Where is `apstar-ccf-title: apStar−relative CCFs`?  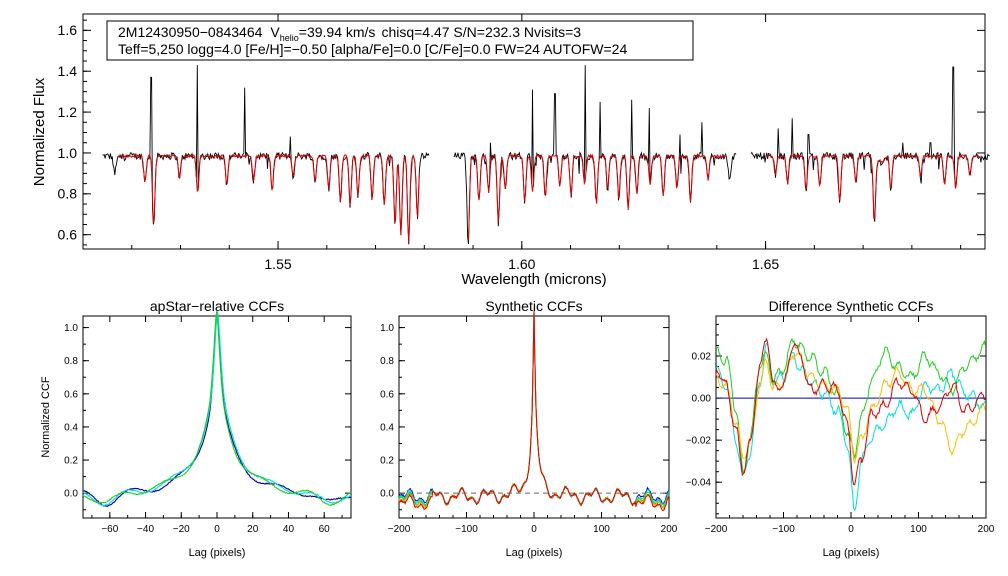
apstar-ccf-title: apStar−relative CCFs is located at coordinates (217, 306).